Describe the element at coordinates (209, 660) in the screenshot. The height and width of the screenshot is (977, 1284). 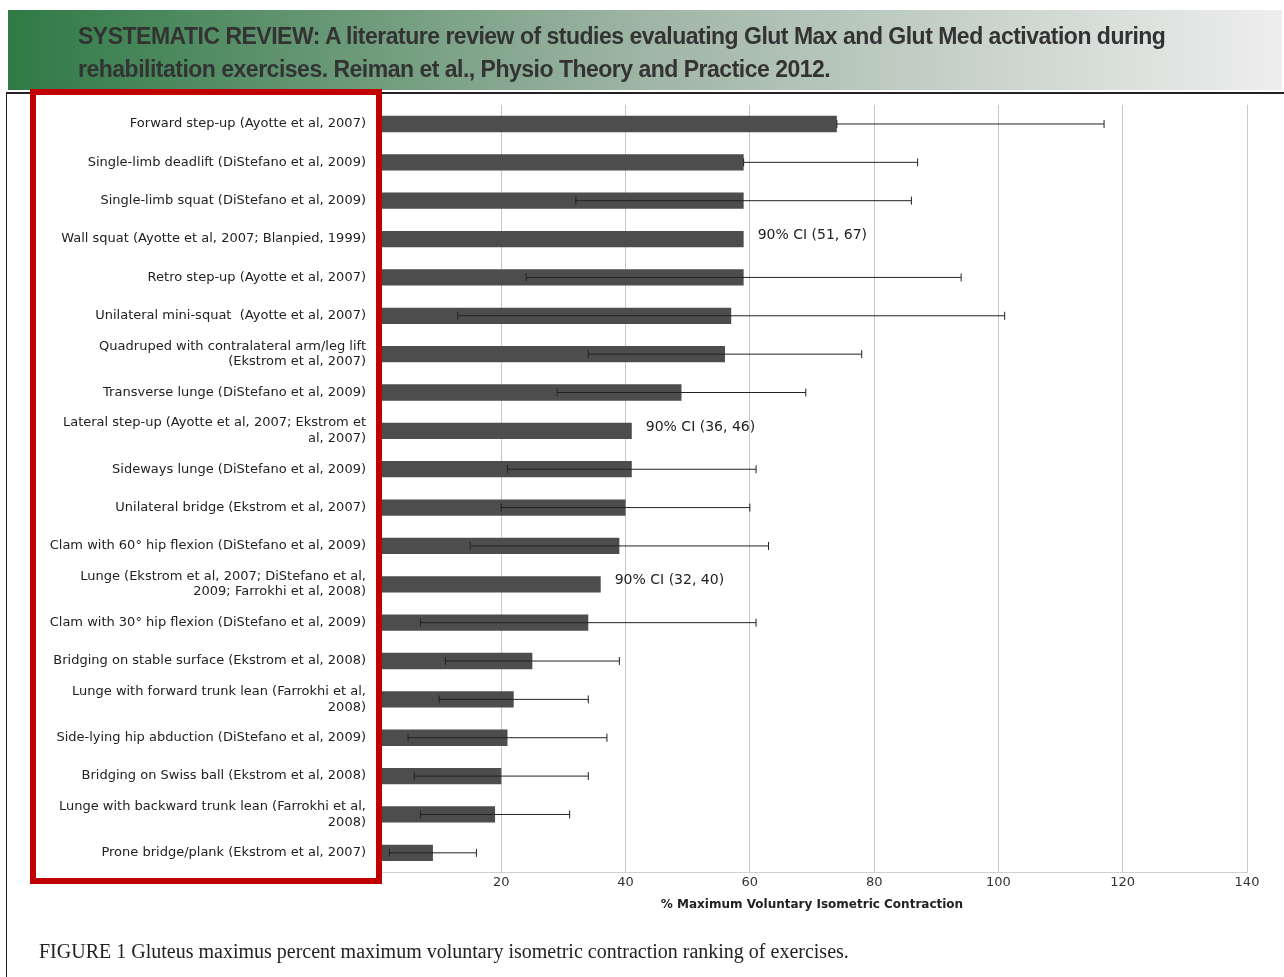
I see `y-tick-label: Bridging on stable surface (Ekstrom et al, 2008)` at that location.